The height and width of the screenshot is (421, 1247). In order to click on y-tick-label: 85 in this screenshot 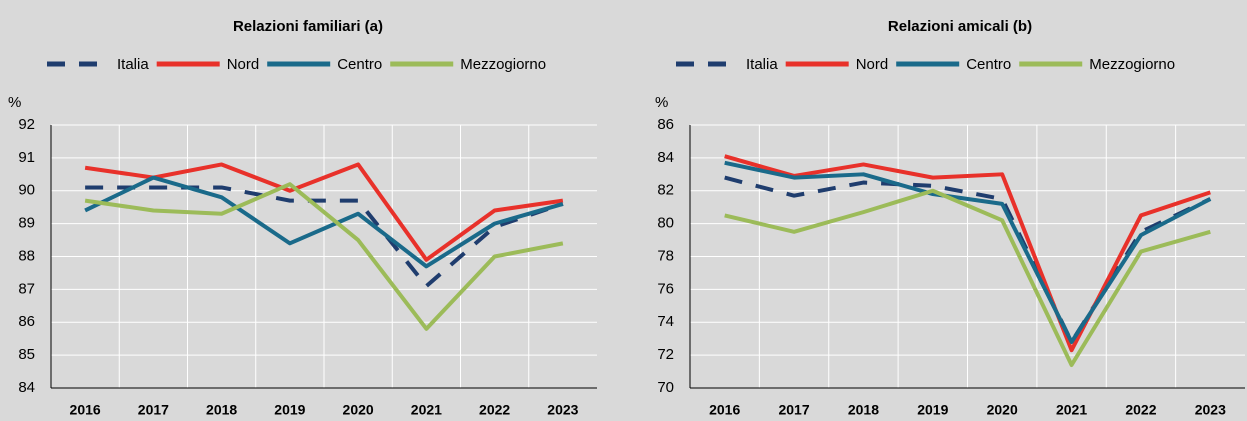, I will do `click(26, 354)`.